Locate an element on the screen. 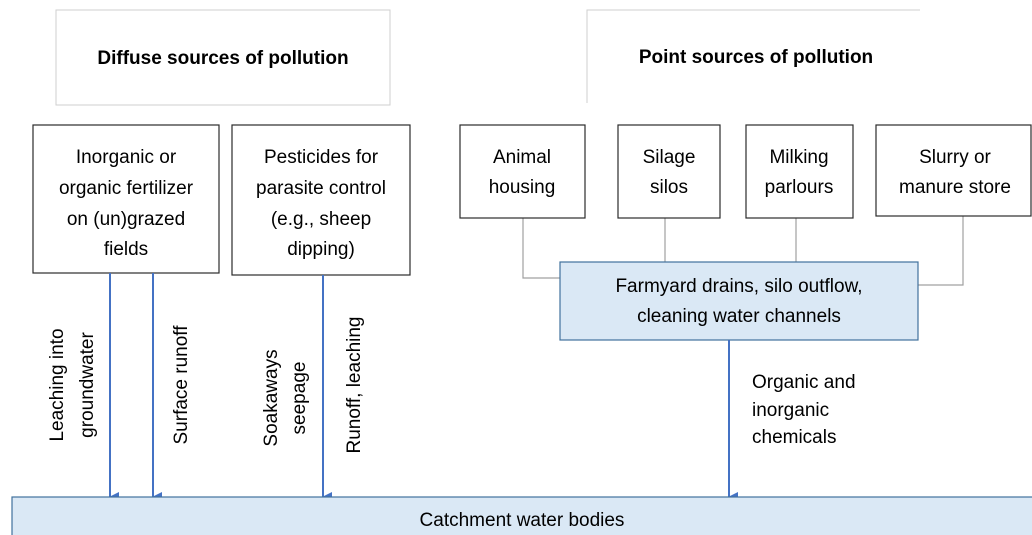 This screenshot has height=535, width=1032. box-text: on (un)grazed is located at coordinates (126, 219).